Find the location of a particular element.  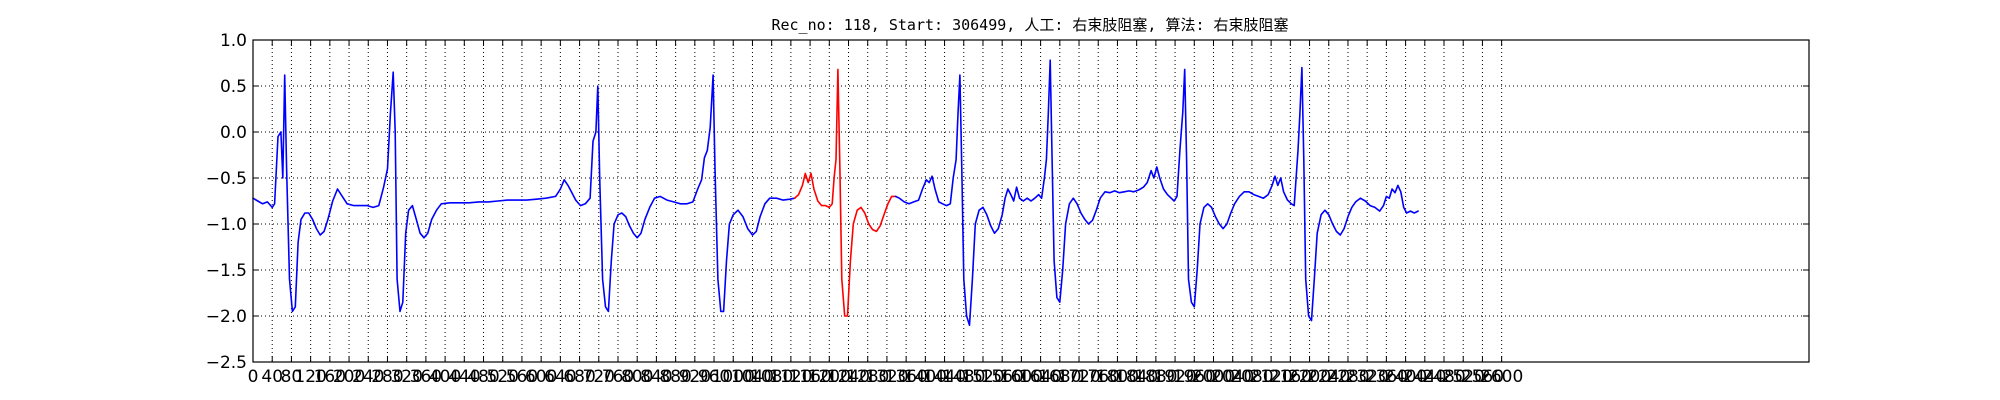

x-tick-label: 2280 is located at coordinates (1347, 377).